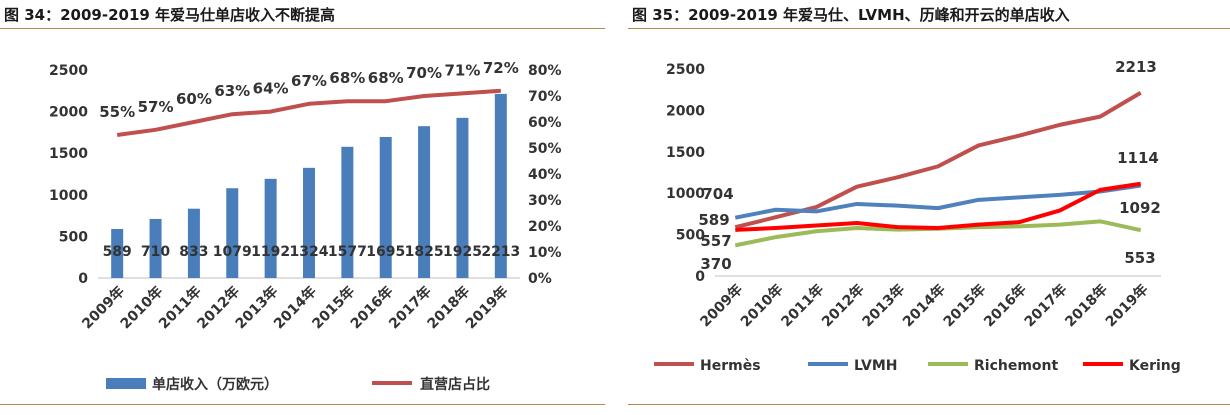 Image resolution: width=1230 pixels, height=415 pixels. What do you see at coordinates (170, 15) in the screenshot?
I see `figure-title: 图 34：2009-2019 年爱马仕单店收入不断提高` at bounding box center [170, 15].